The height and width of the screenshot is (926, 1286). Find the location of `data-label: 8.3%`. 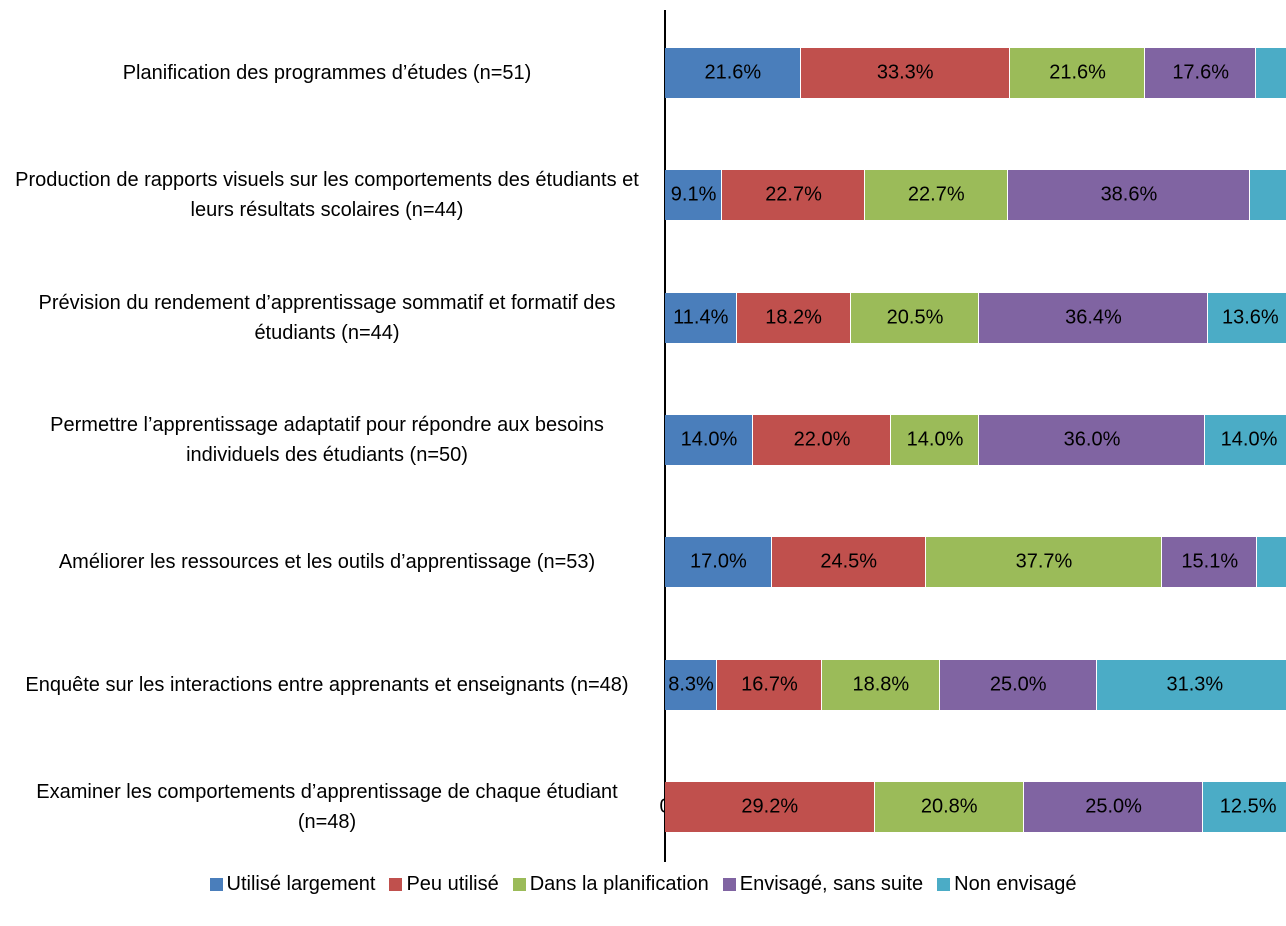

data-label: 8.3% is located at coordinates (691, 684).